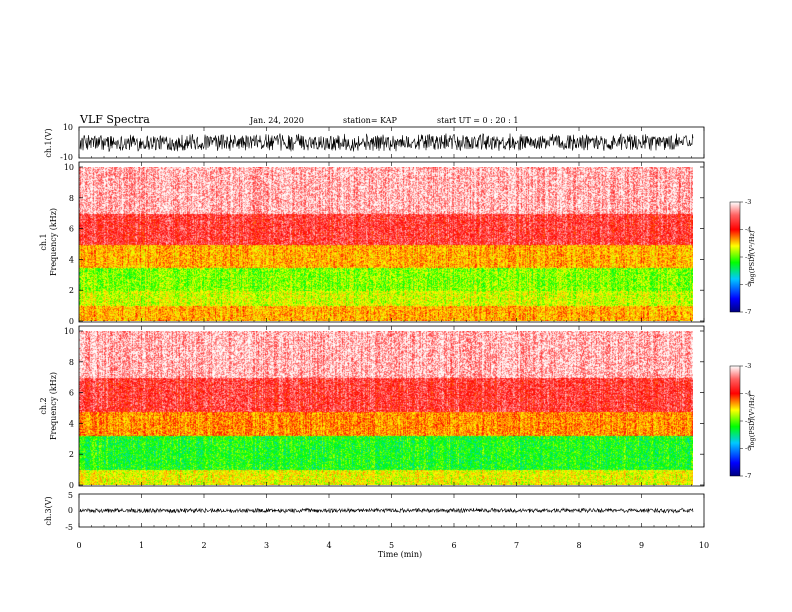  What do you see at coordinates (43, 405) in the screenshot?
I see `ch2-spectrogram-ylabel-line1: ch.2` at bounding box center [43, 405].